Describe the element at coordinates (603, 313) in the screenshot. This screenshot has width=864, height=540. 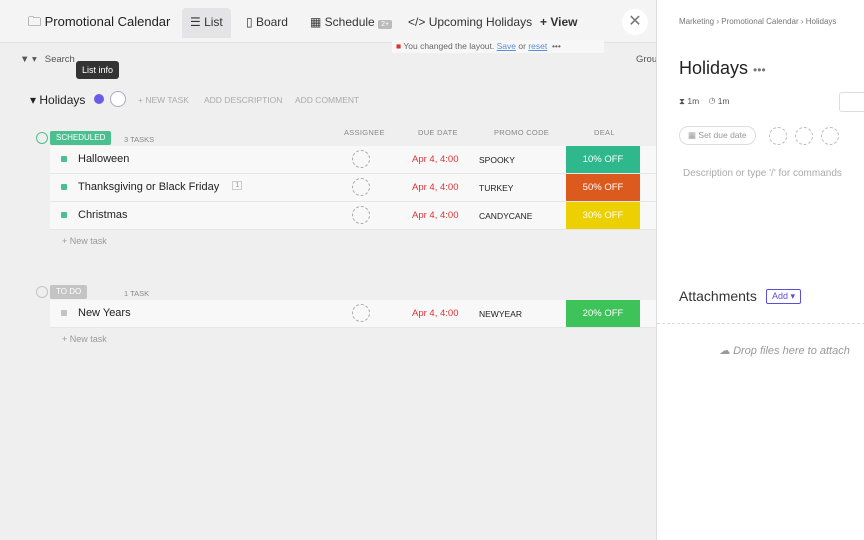
I see `deal: 20% OFF` at that location.